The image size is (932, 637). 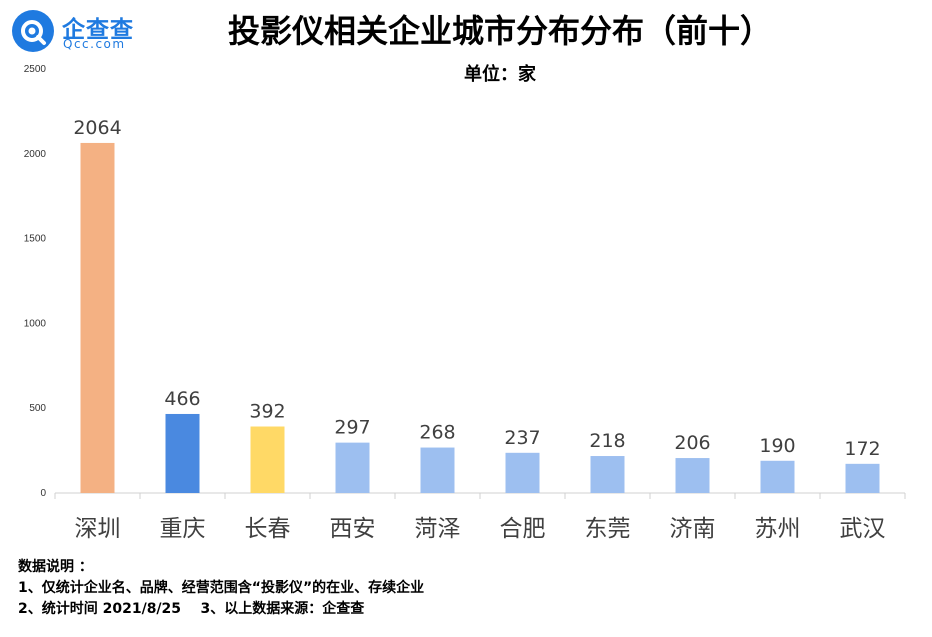 I want to click on qcc-logo-icon, so click(x=33, y=31).